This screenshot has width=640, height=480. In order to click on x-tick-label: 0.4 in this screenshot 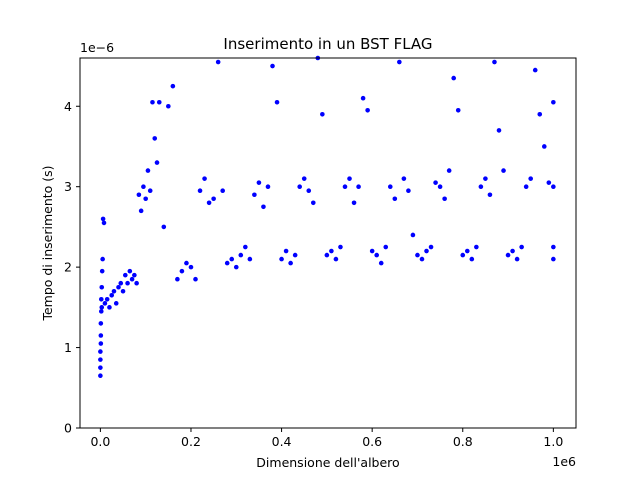, I will do `click(282, 441)`.